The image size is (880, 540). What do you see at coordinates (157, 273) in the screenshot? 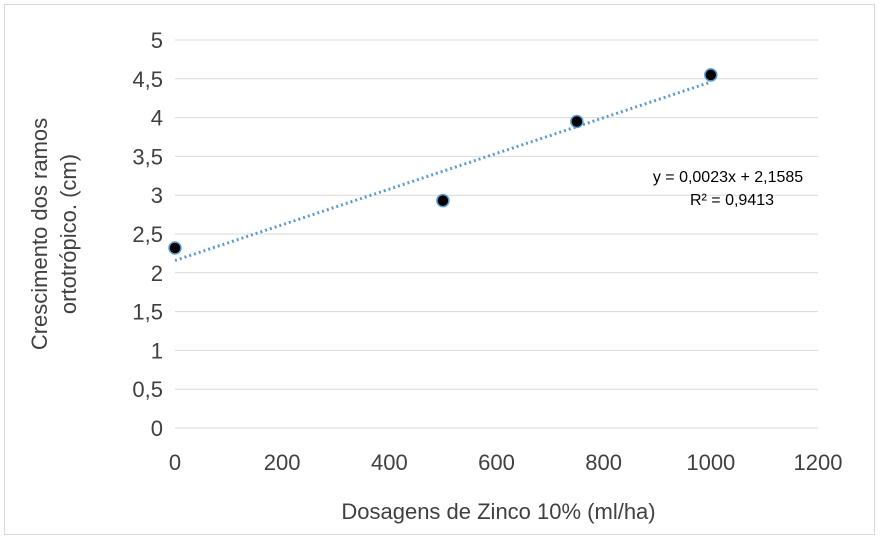
I see `y-tick-label: 2` at bounding box center [157, 273].